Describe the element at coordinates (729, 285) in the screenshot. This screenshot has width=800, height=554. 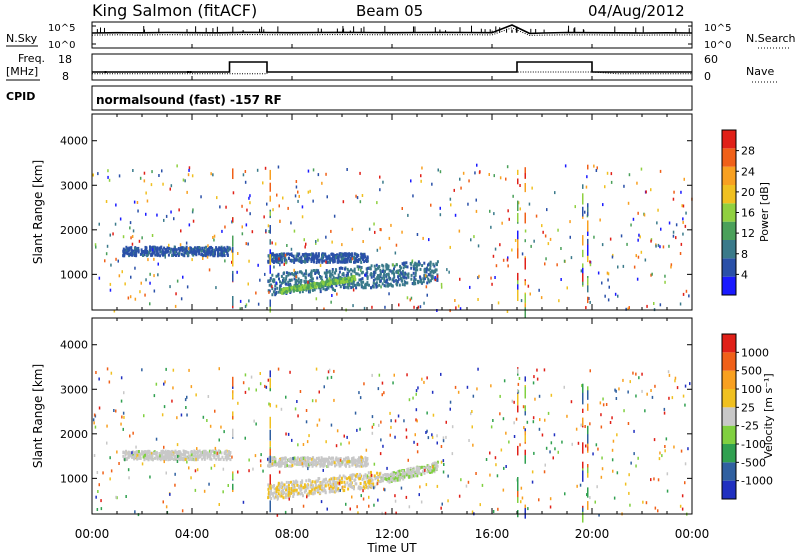
I see `colorbar-segment` at that location.